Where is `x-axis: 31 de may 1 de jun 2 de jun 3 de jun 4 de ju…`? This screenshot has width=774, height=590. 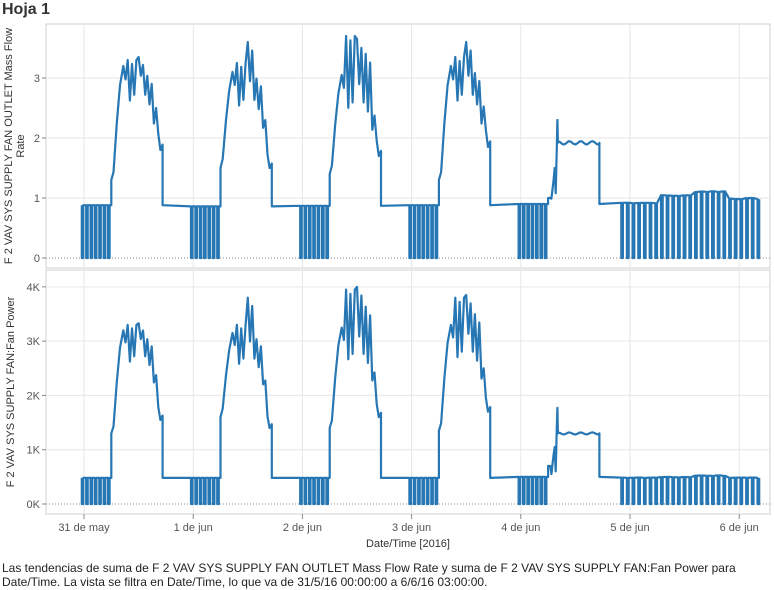 x-axis: 31 de may 1 de jun 2 de jun 3 de jun 4 de ju… is located at coordinates (408, 532).